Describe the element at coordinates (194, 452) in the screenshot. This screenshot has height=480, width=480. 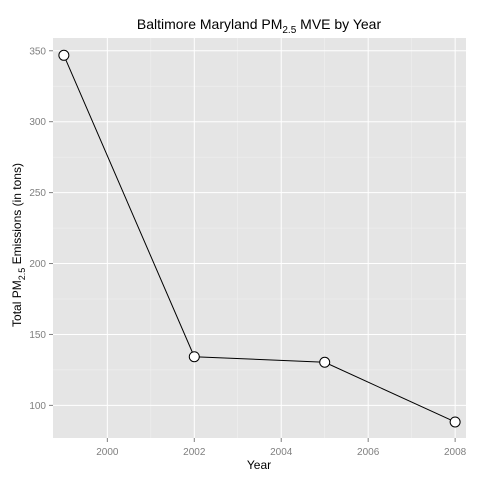
I see `x-tick-label: 2002` at that location.